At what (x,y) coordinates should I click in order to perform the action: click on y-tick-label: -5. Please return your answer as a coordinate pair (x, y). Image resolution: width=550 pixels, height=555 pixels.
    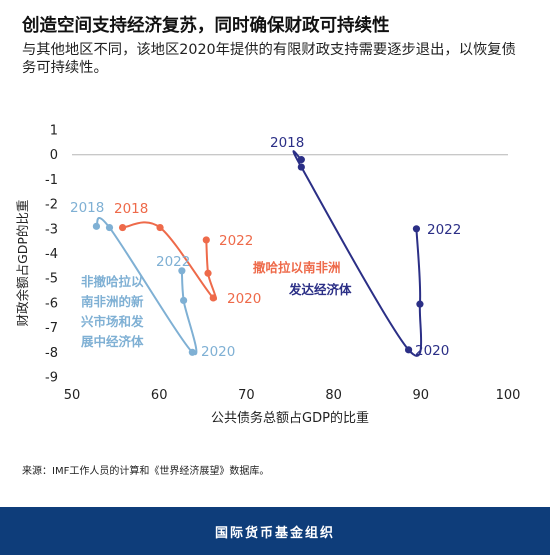
    Looking at the image, I should click on (51, 279).